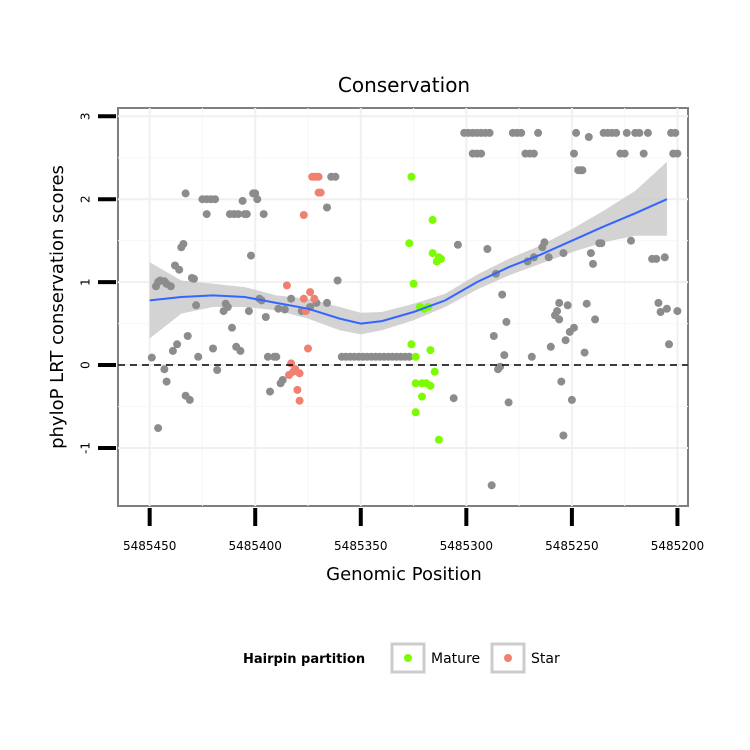  What do you see at coordinates (86, 448) in the screenshot?
I see `y-tick-label: -1` at bounding box center [86, 448].